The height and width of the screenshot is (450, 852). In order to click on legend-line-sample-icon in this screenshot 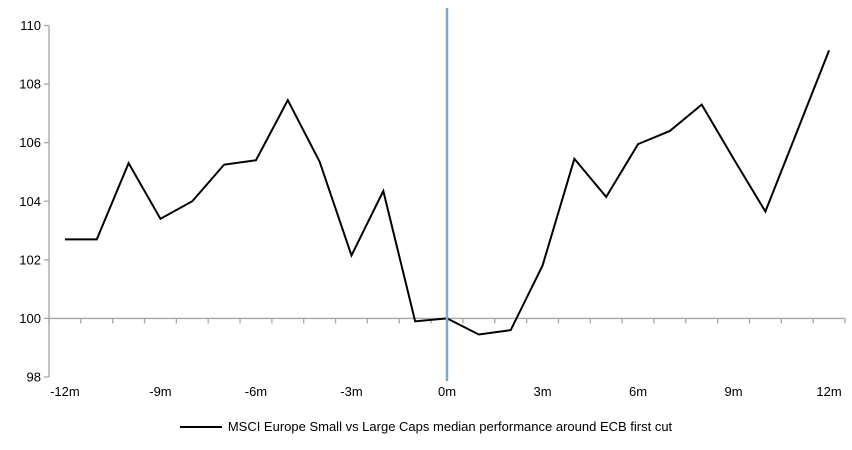, I will do `click(200, 426)`.